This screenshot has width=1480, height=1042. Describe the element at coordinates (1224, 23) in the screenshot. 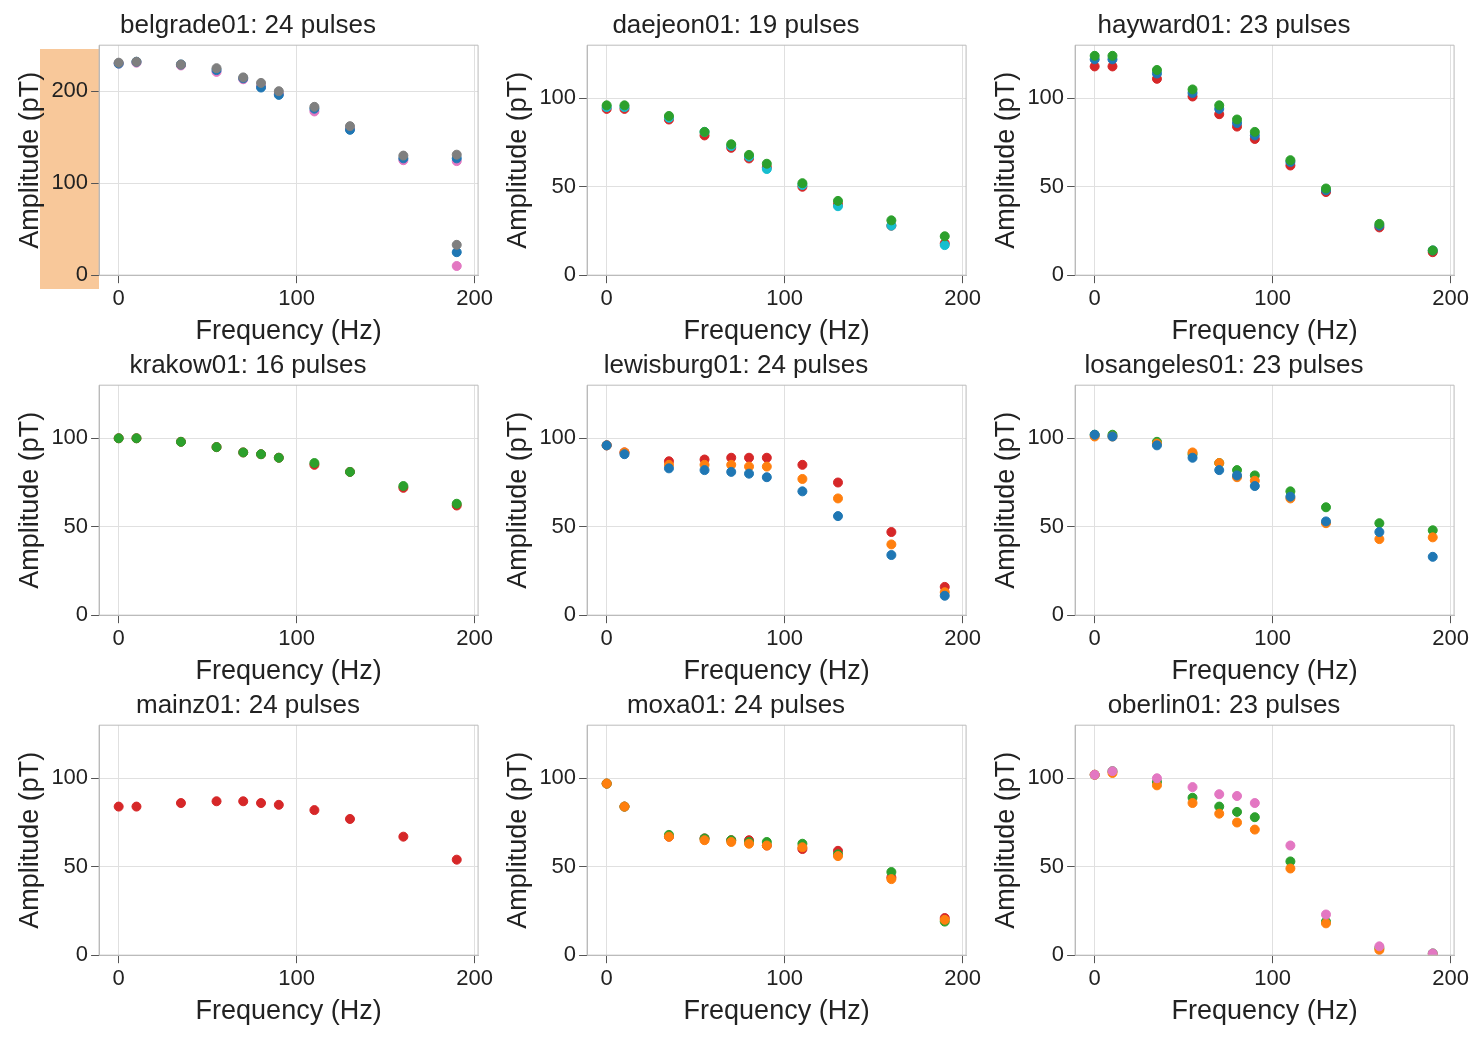

I see `chart-title: hayward01: 23 pulses` at that location.